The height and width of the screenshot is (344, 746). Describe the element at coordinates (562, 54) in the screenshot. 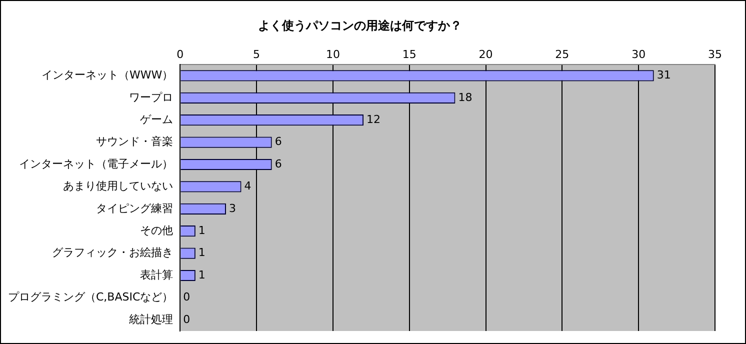

I see `x-tick-label: 25` at that location.